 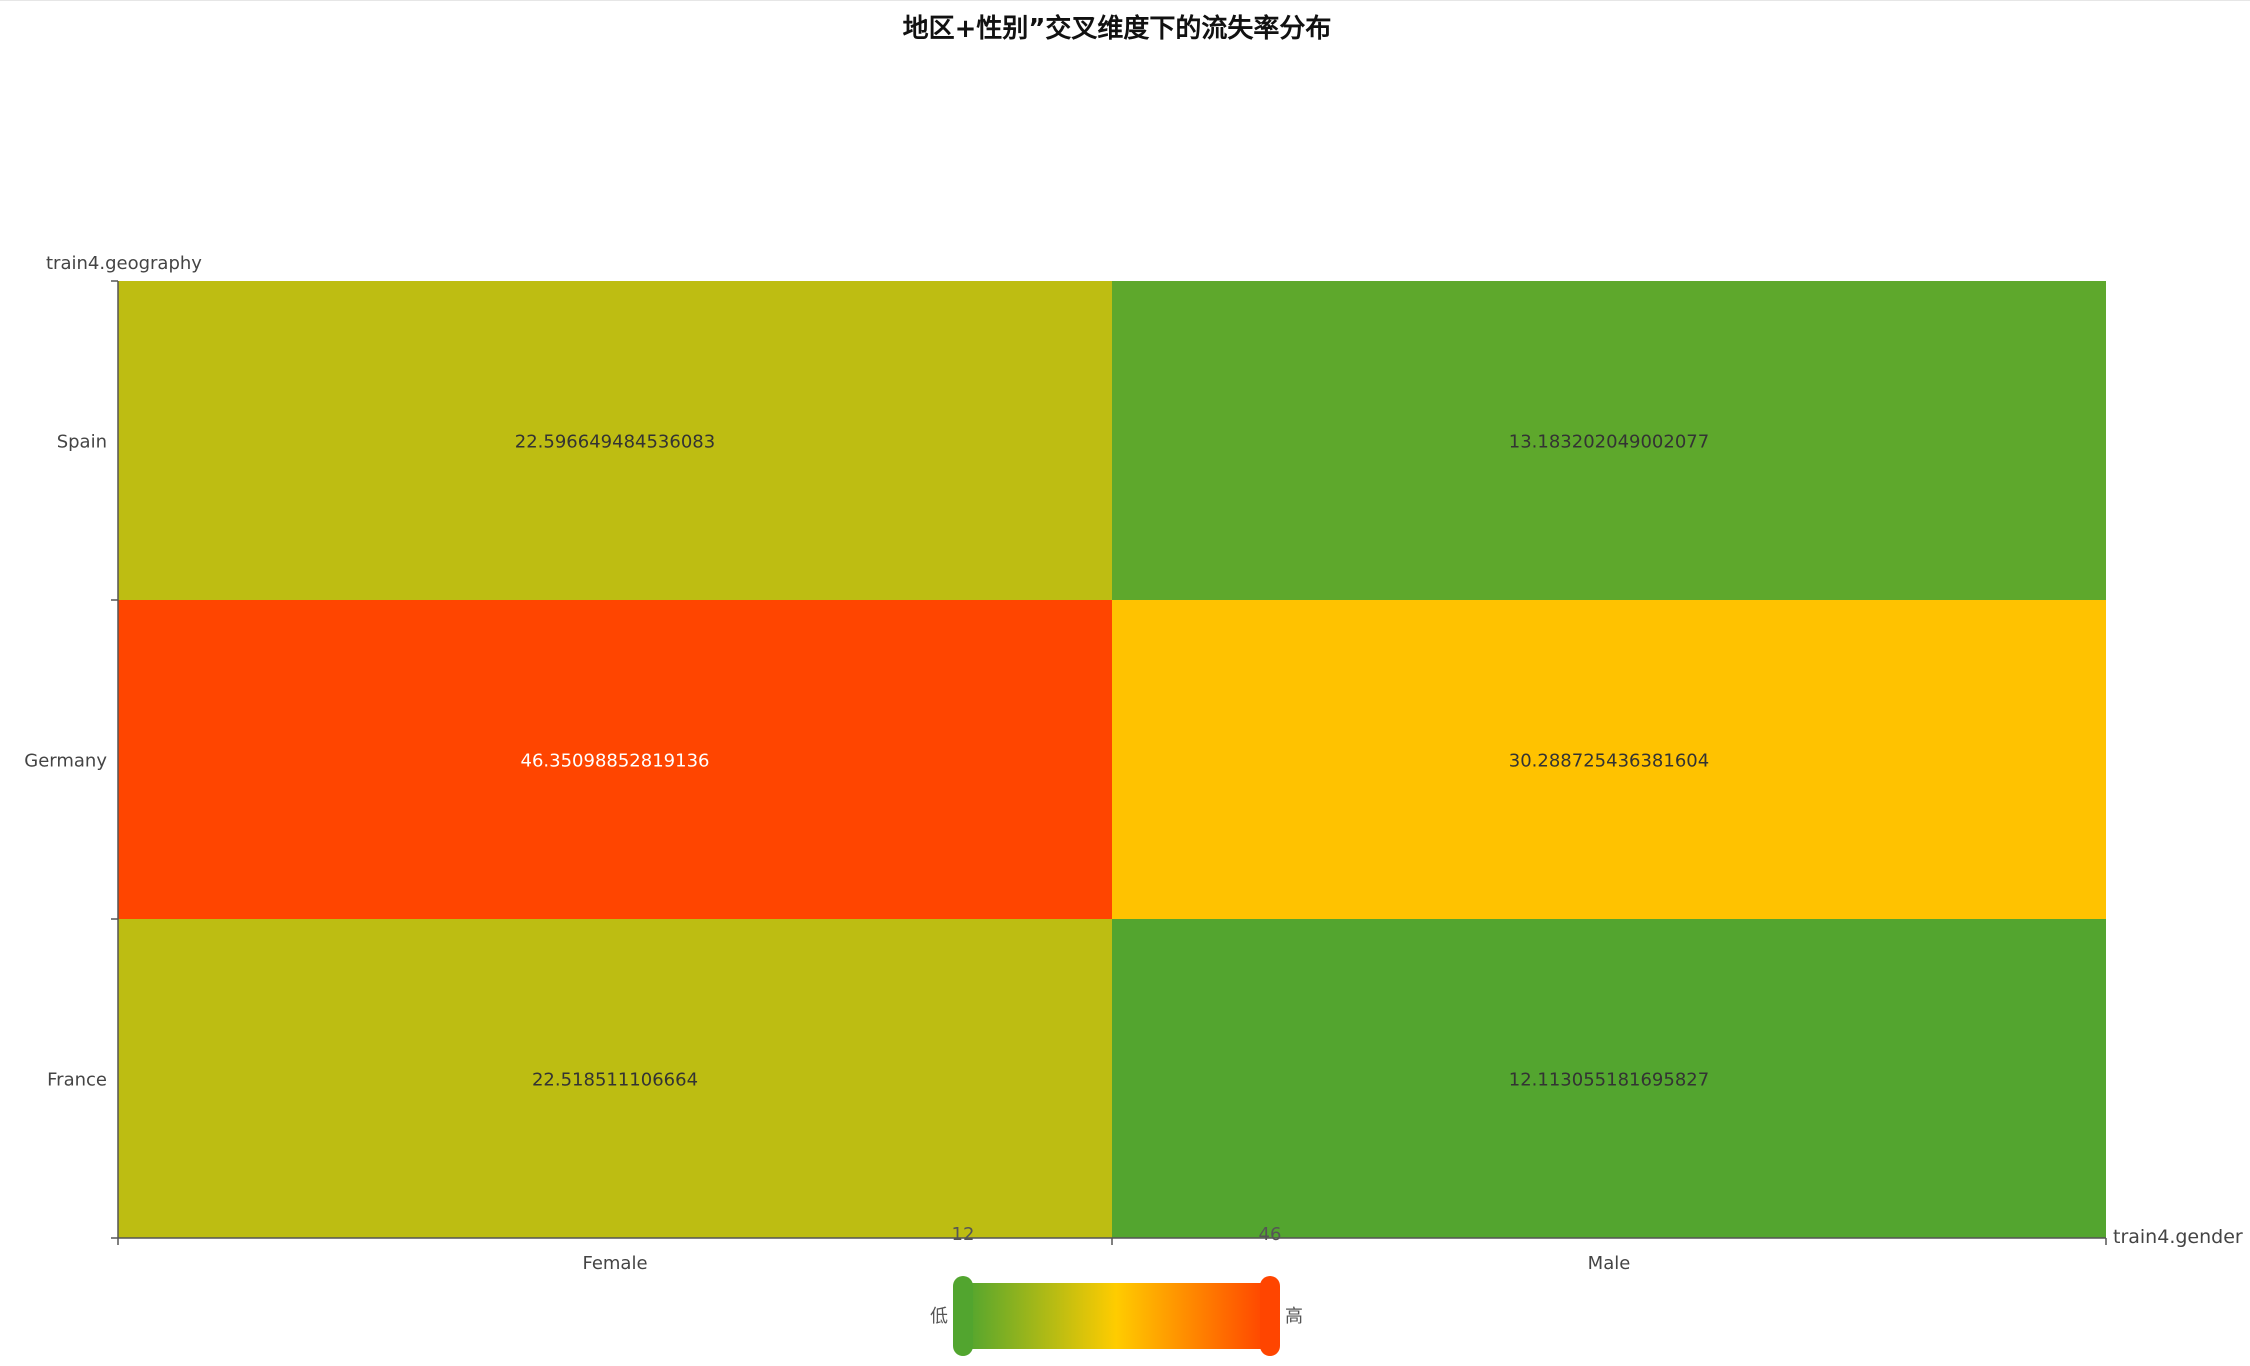 What do you see at coordinates (1294, 1316) in the screenshot?
I see `visual-map-high-text: 高` at bounding box center [1294, 1316].